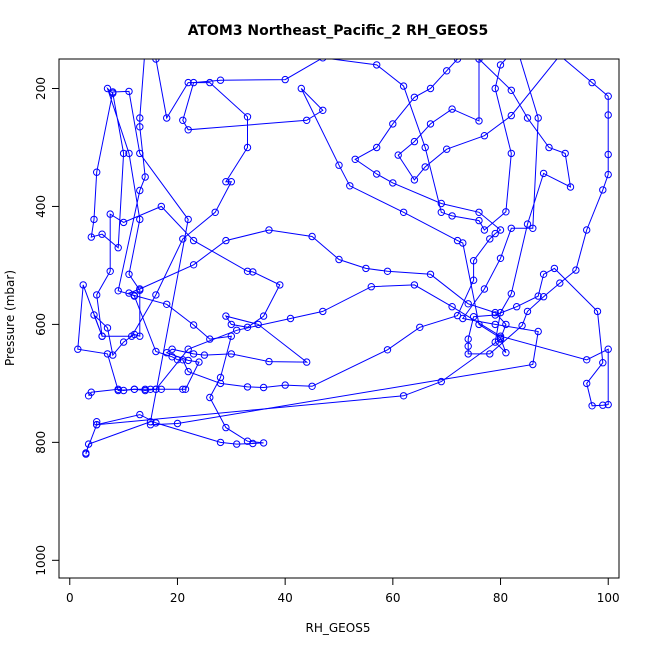 The height and width of the screenshot is (650, 650). What do you see at coordinates (338, 628) in the screenshot?
I see `x-axis-label: RH_GEOS5` at bounding box center [338, 628].